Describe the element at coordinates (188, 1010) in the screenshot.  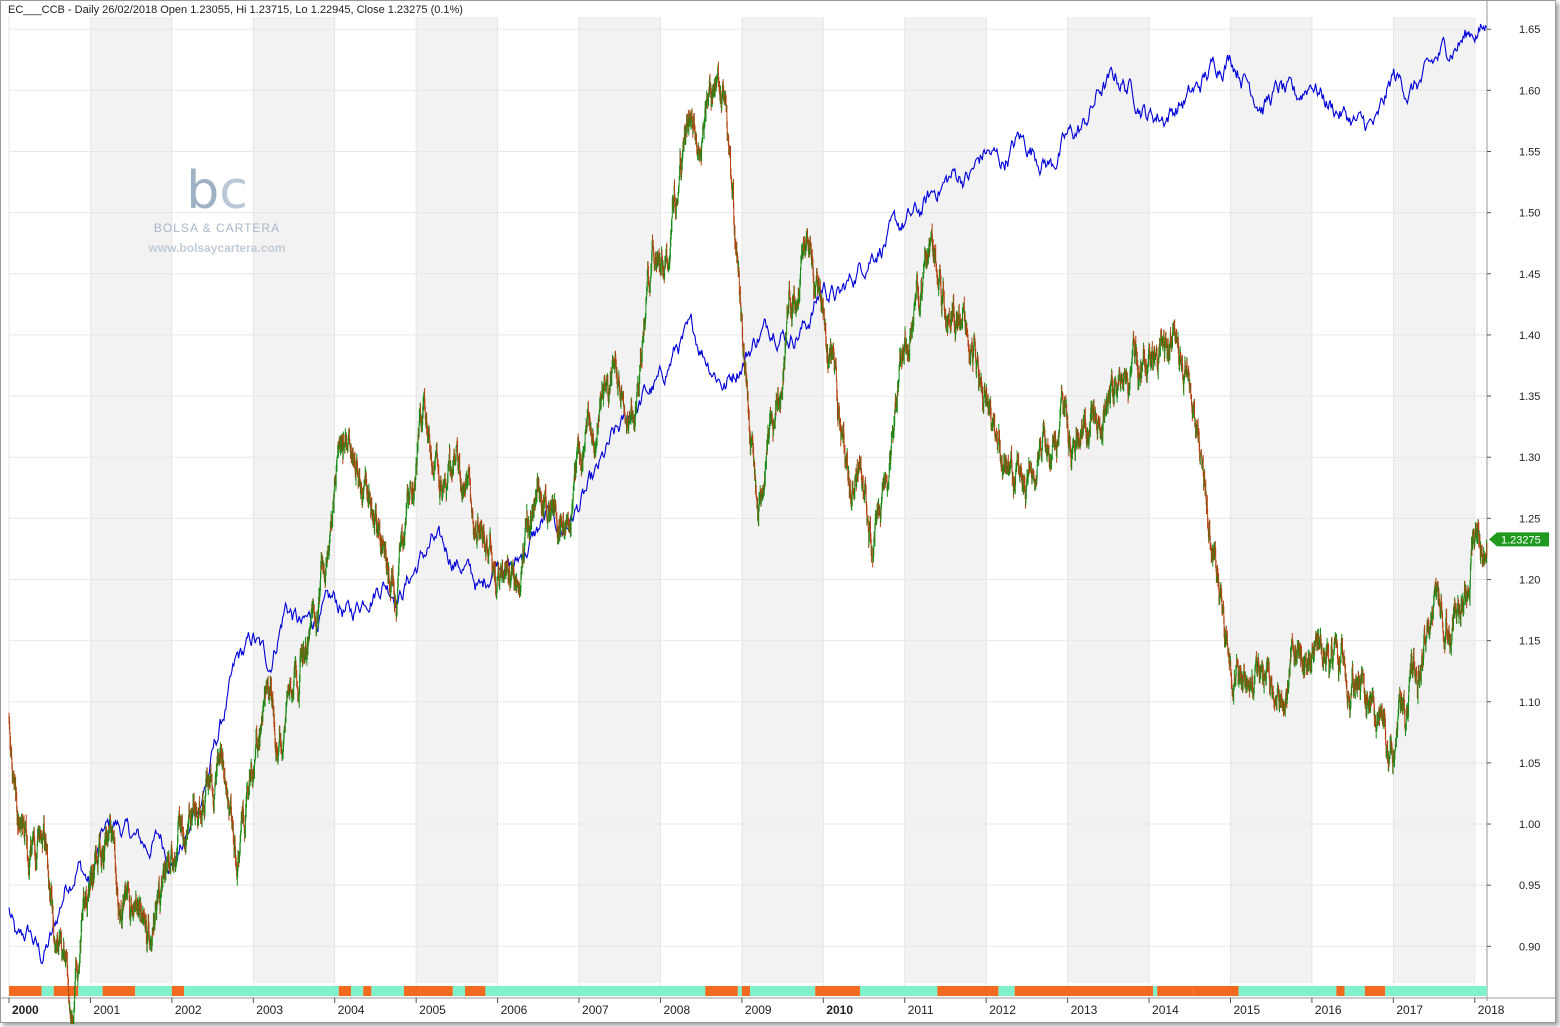
I see `x-tick-label: 2002` at that location.